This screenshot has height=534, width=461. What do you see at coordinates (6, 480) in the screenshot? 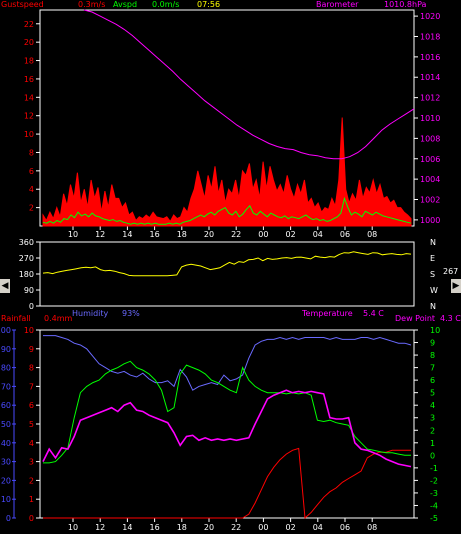
I see `humidity-tick-label: 20` at bounding box center [6, 480].